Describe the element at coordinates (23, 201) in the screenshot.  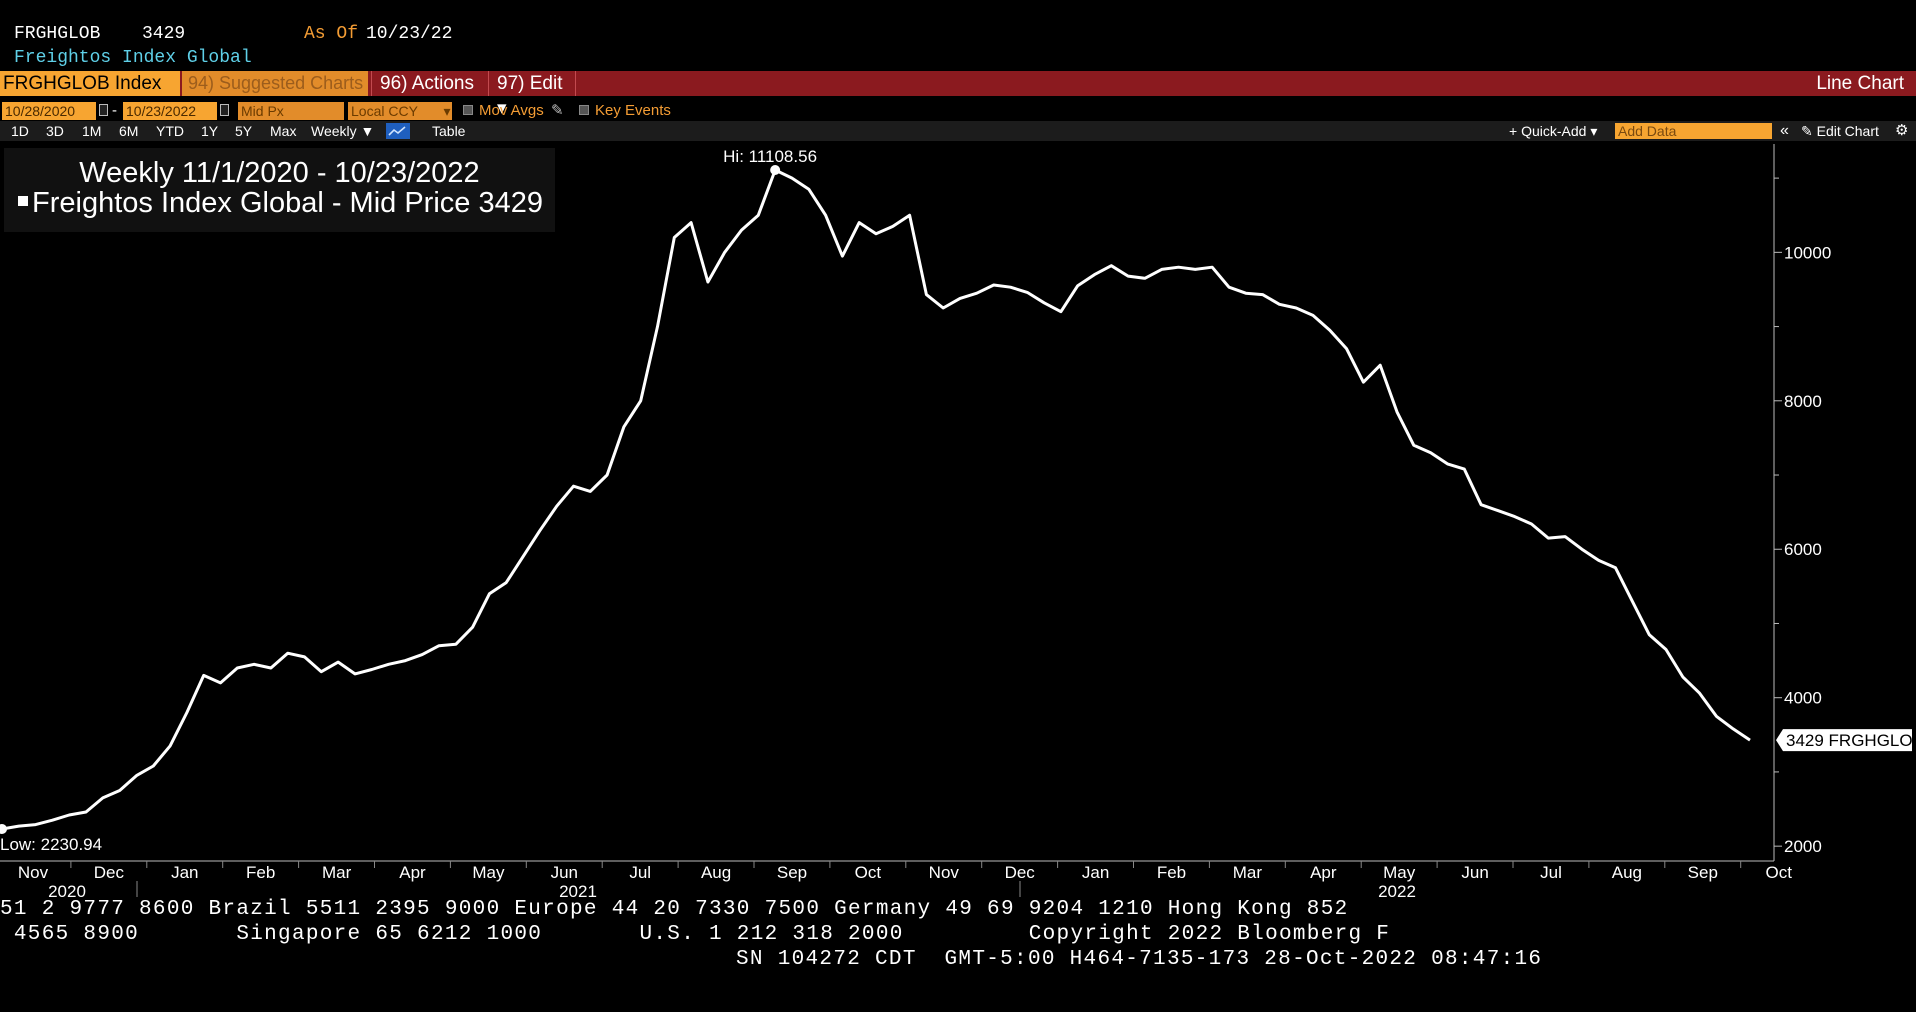
I see `legend-swatch` at that location.